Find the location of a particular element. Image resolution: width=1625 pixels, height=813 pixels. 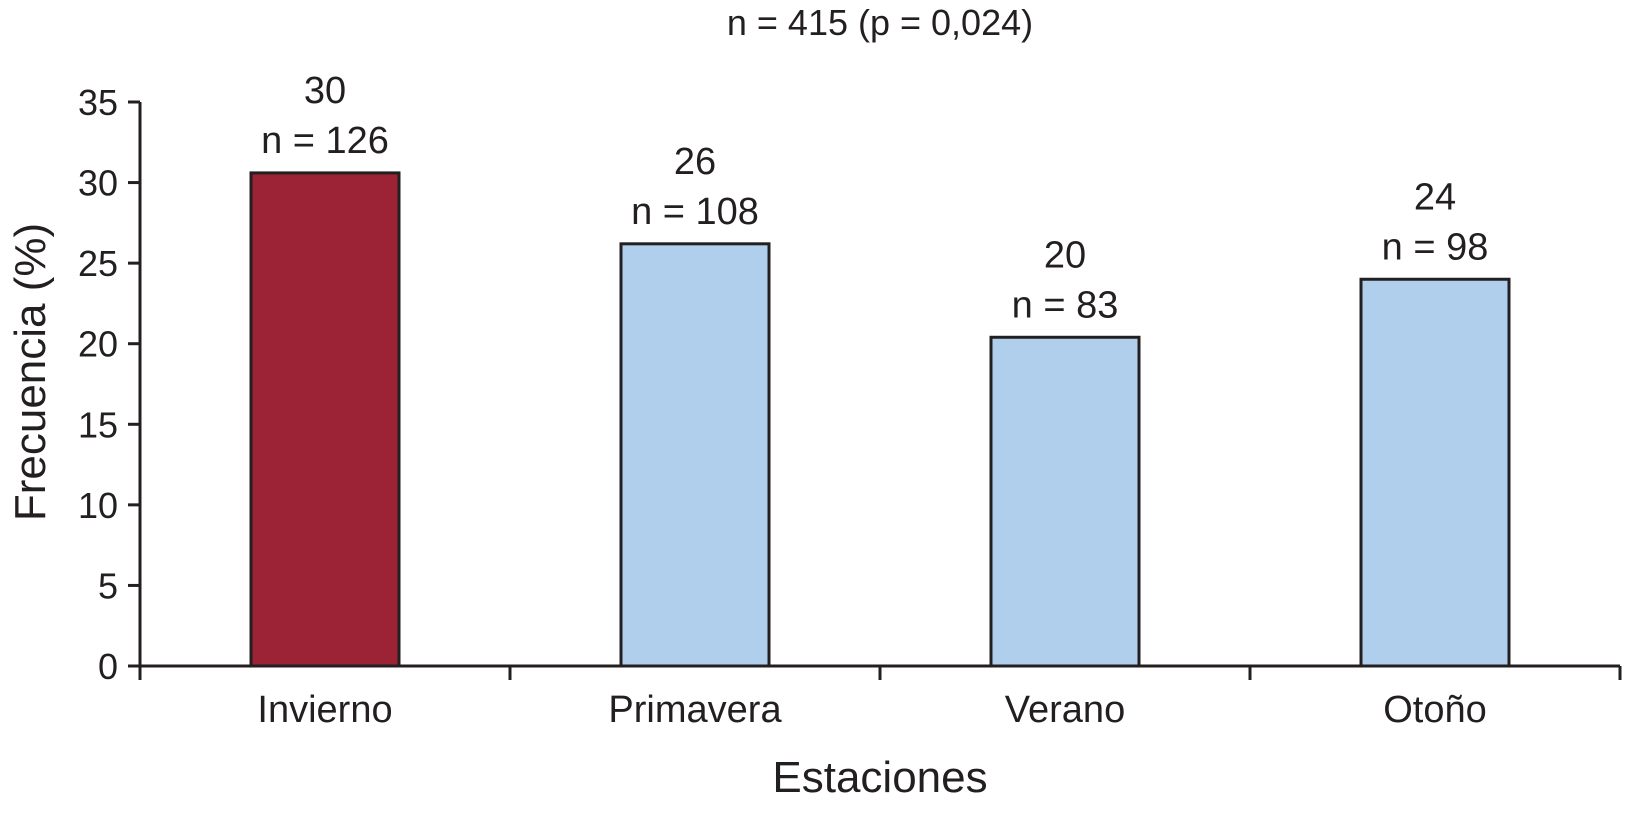

y-tick-label: 0 is located at coordinates (108, 666).